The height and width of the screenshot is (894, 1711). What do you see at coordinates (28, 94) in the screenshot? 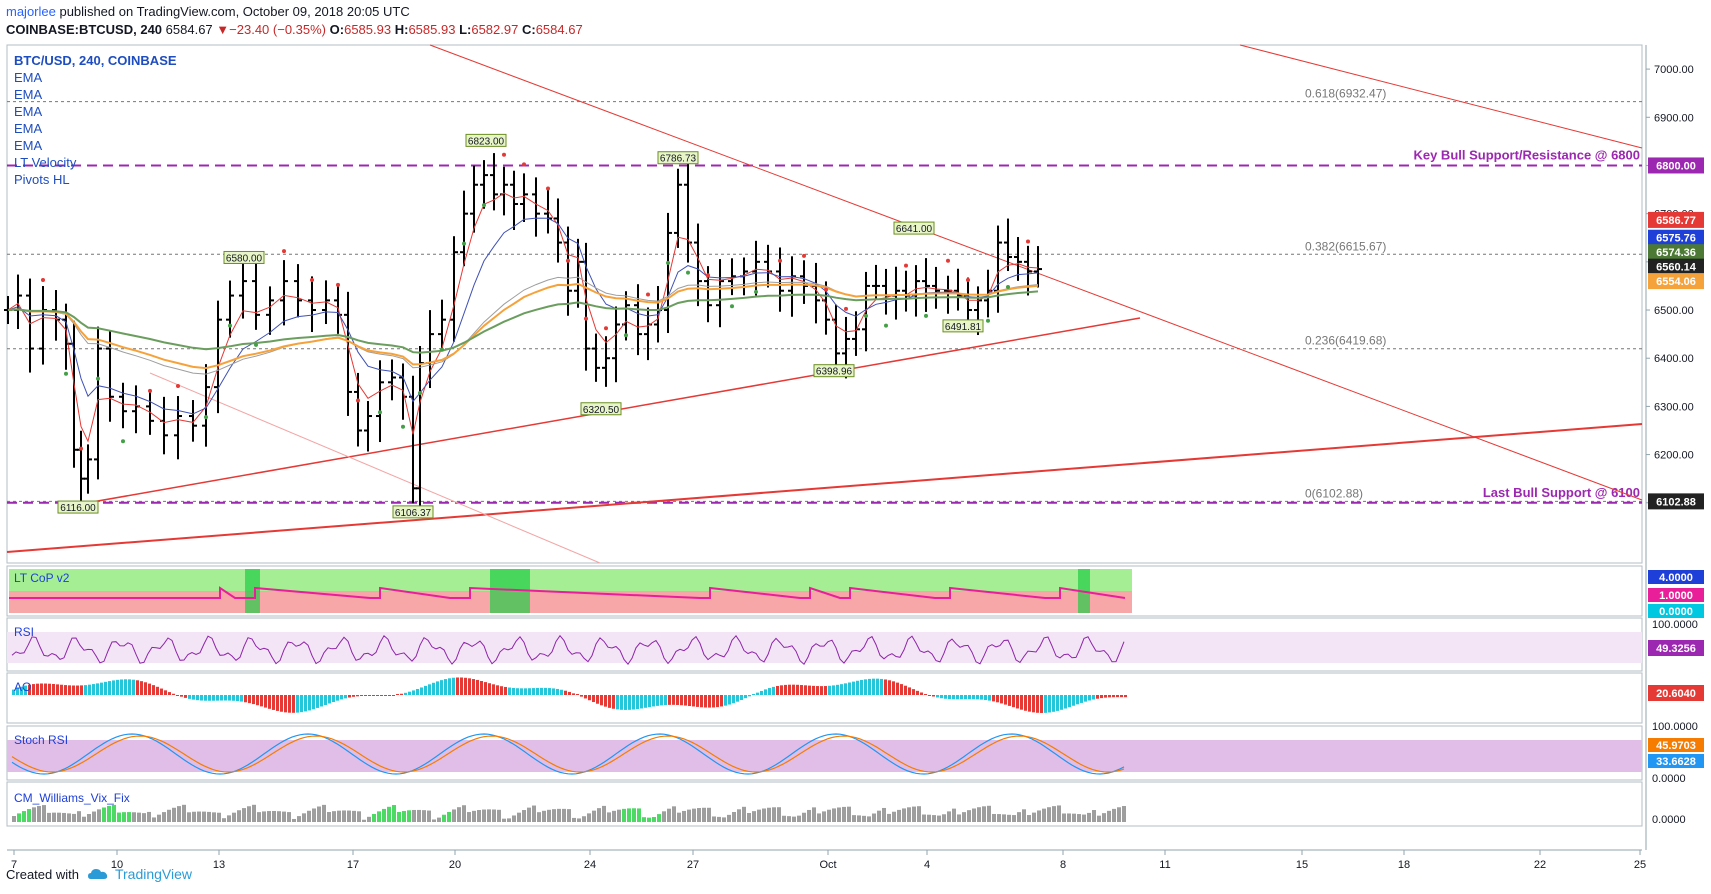
I see `legend-item-ema-2: EMA` at bounding box center [28, 94].